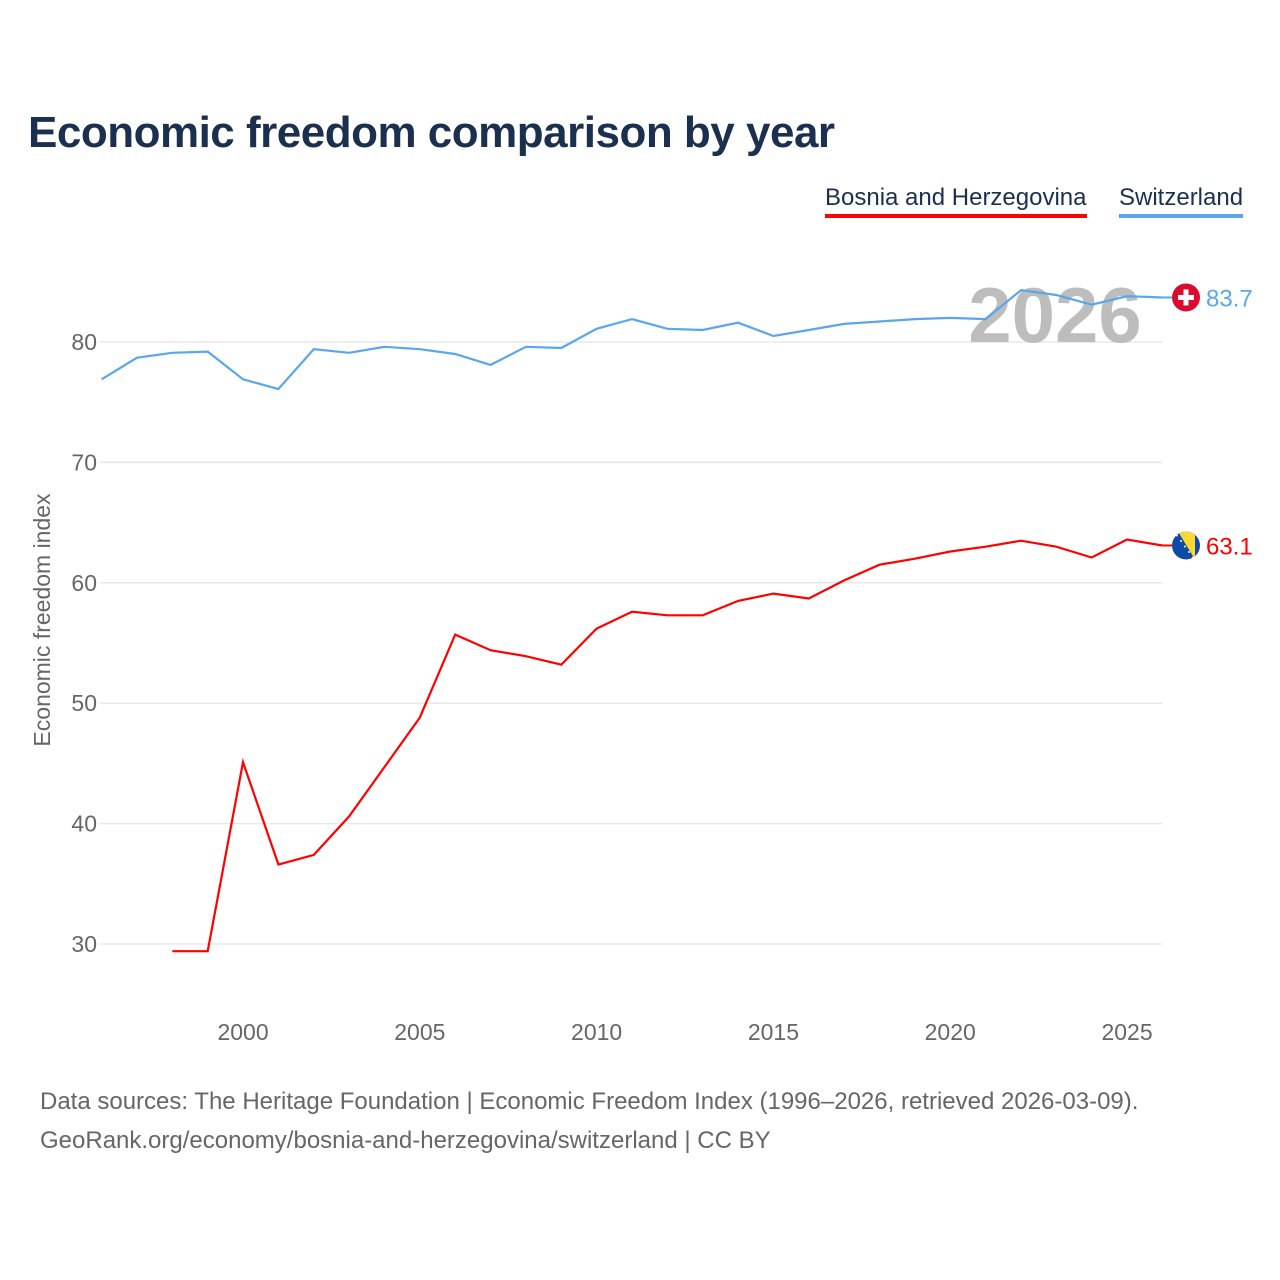 This screenshot has width=1280, height=1280. Describe the element at coordinates (1181, 201) in the screenshot. I see `legend-switzerland: Switzerland` at that location.